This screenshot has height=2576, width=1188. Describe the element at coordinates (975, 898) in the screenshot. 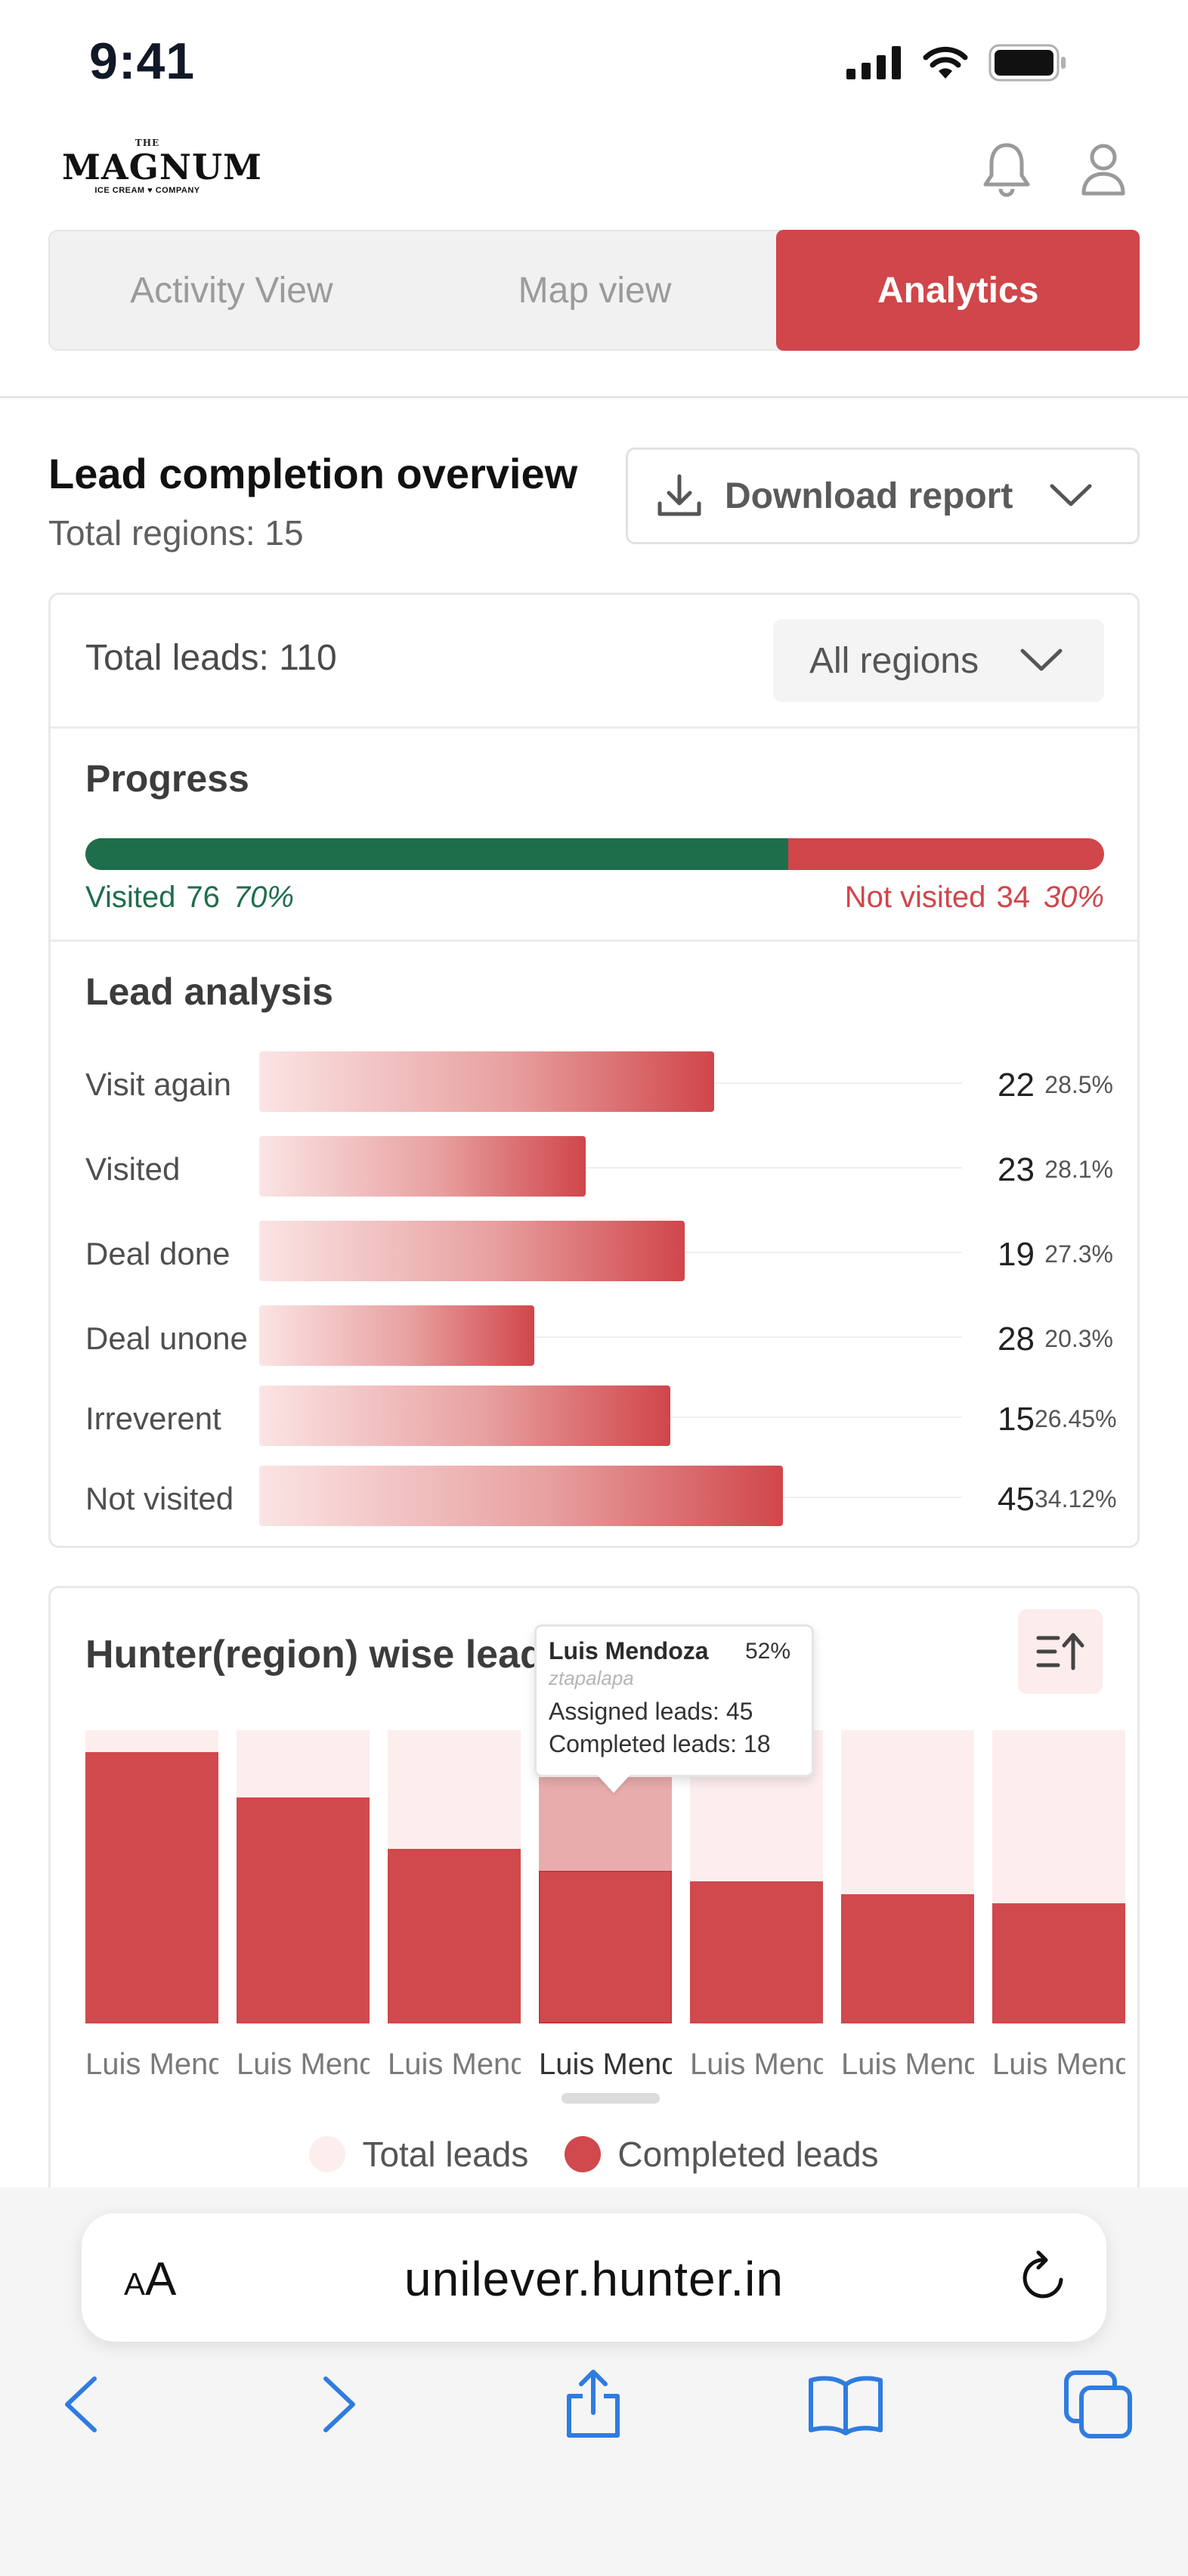

I see `progress-not-visited: Not visited 34 30%` at that location.